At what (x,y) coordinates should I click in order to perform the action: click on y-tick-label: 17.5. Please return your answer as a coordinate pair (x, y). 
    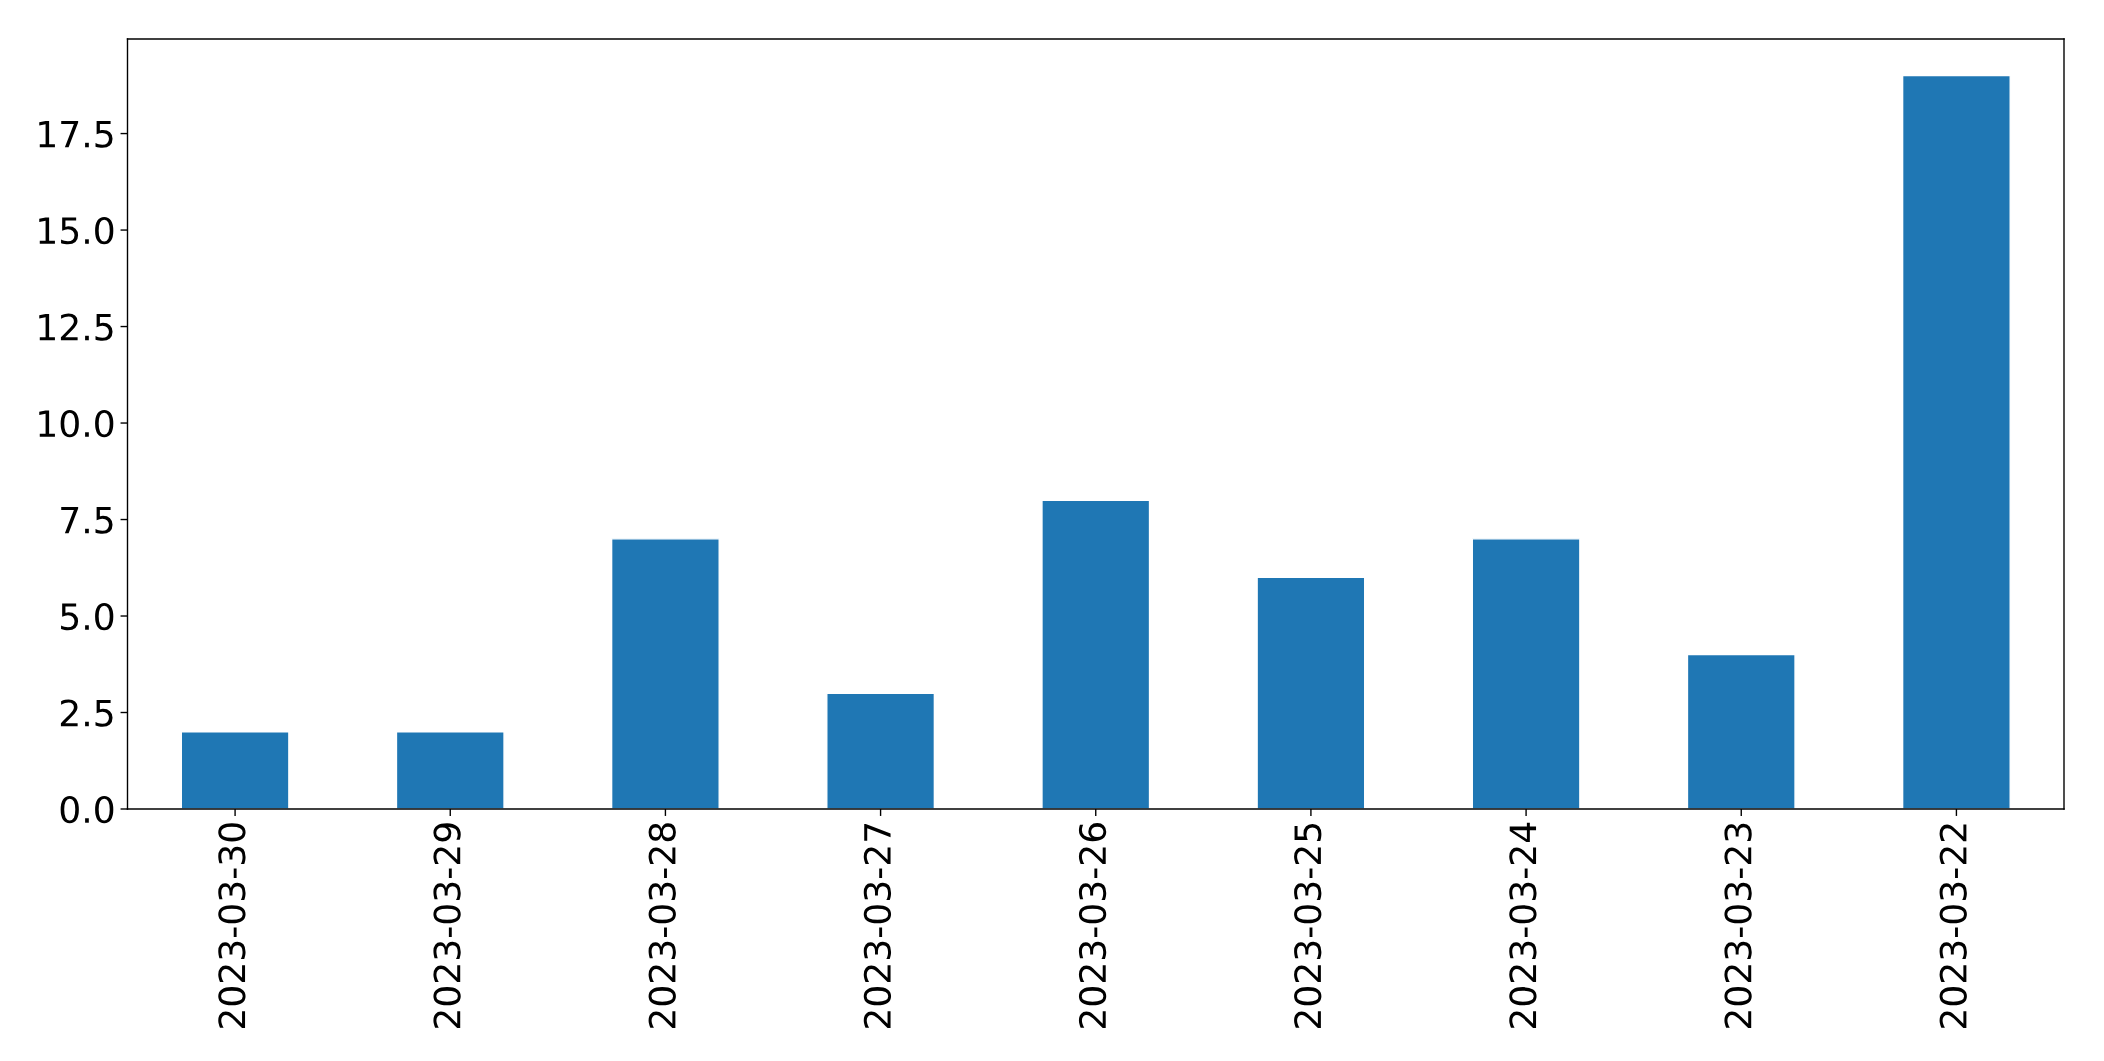
    Looking at the image, I should click on (76, 134).